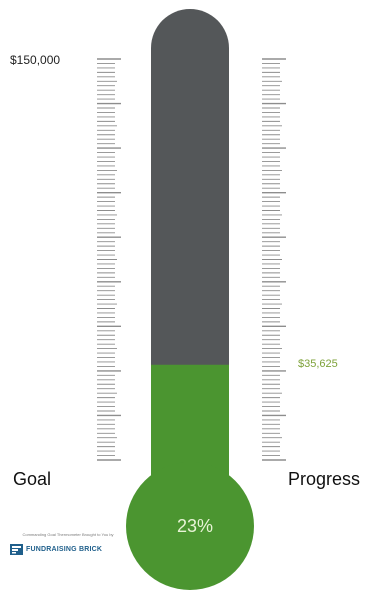  I want to click on brand-row: FUNDRAISING BRICK, so click(69, 549).